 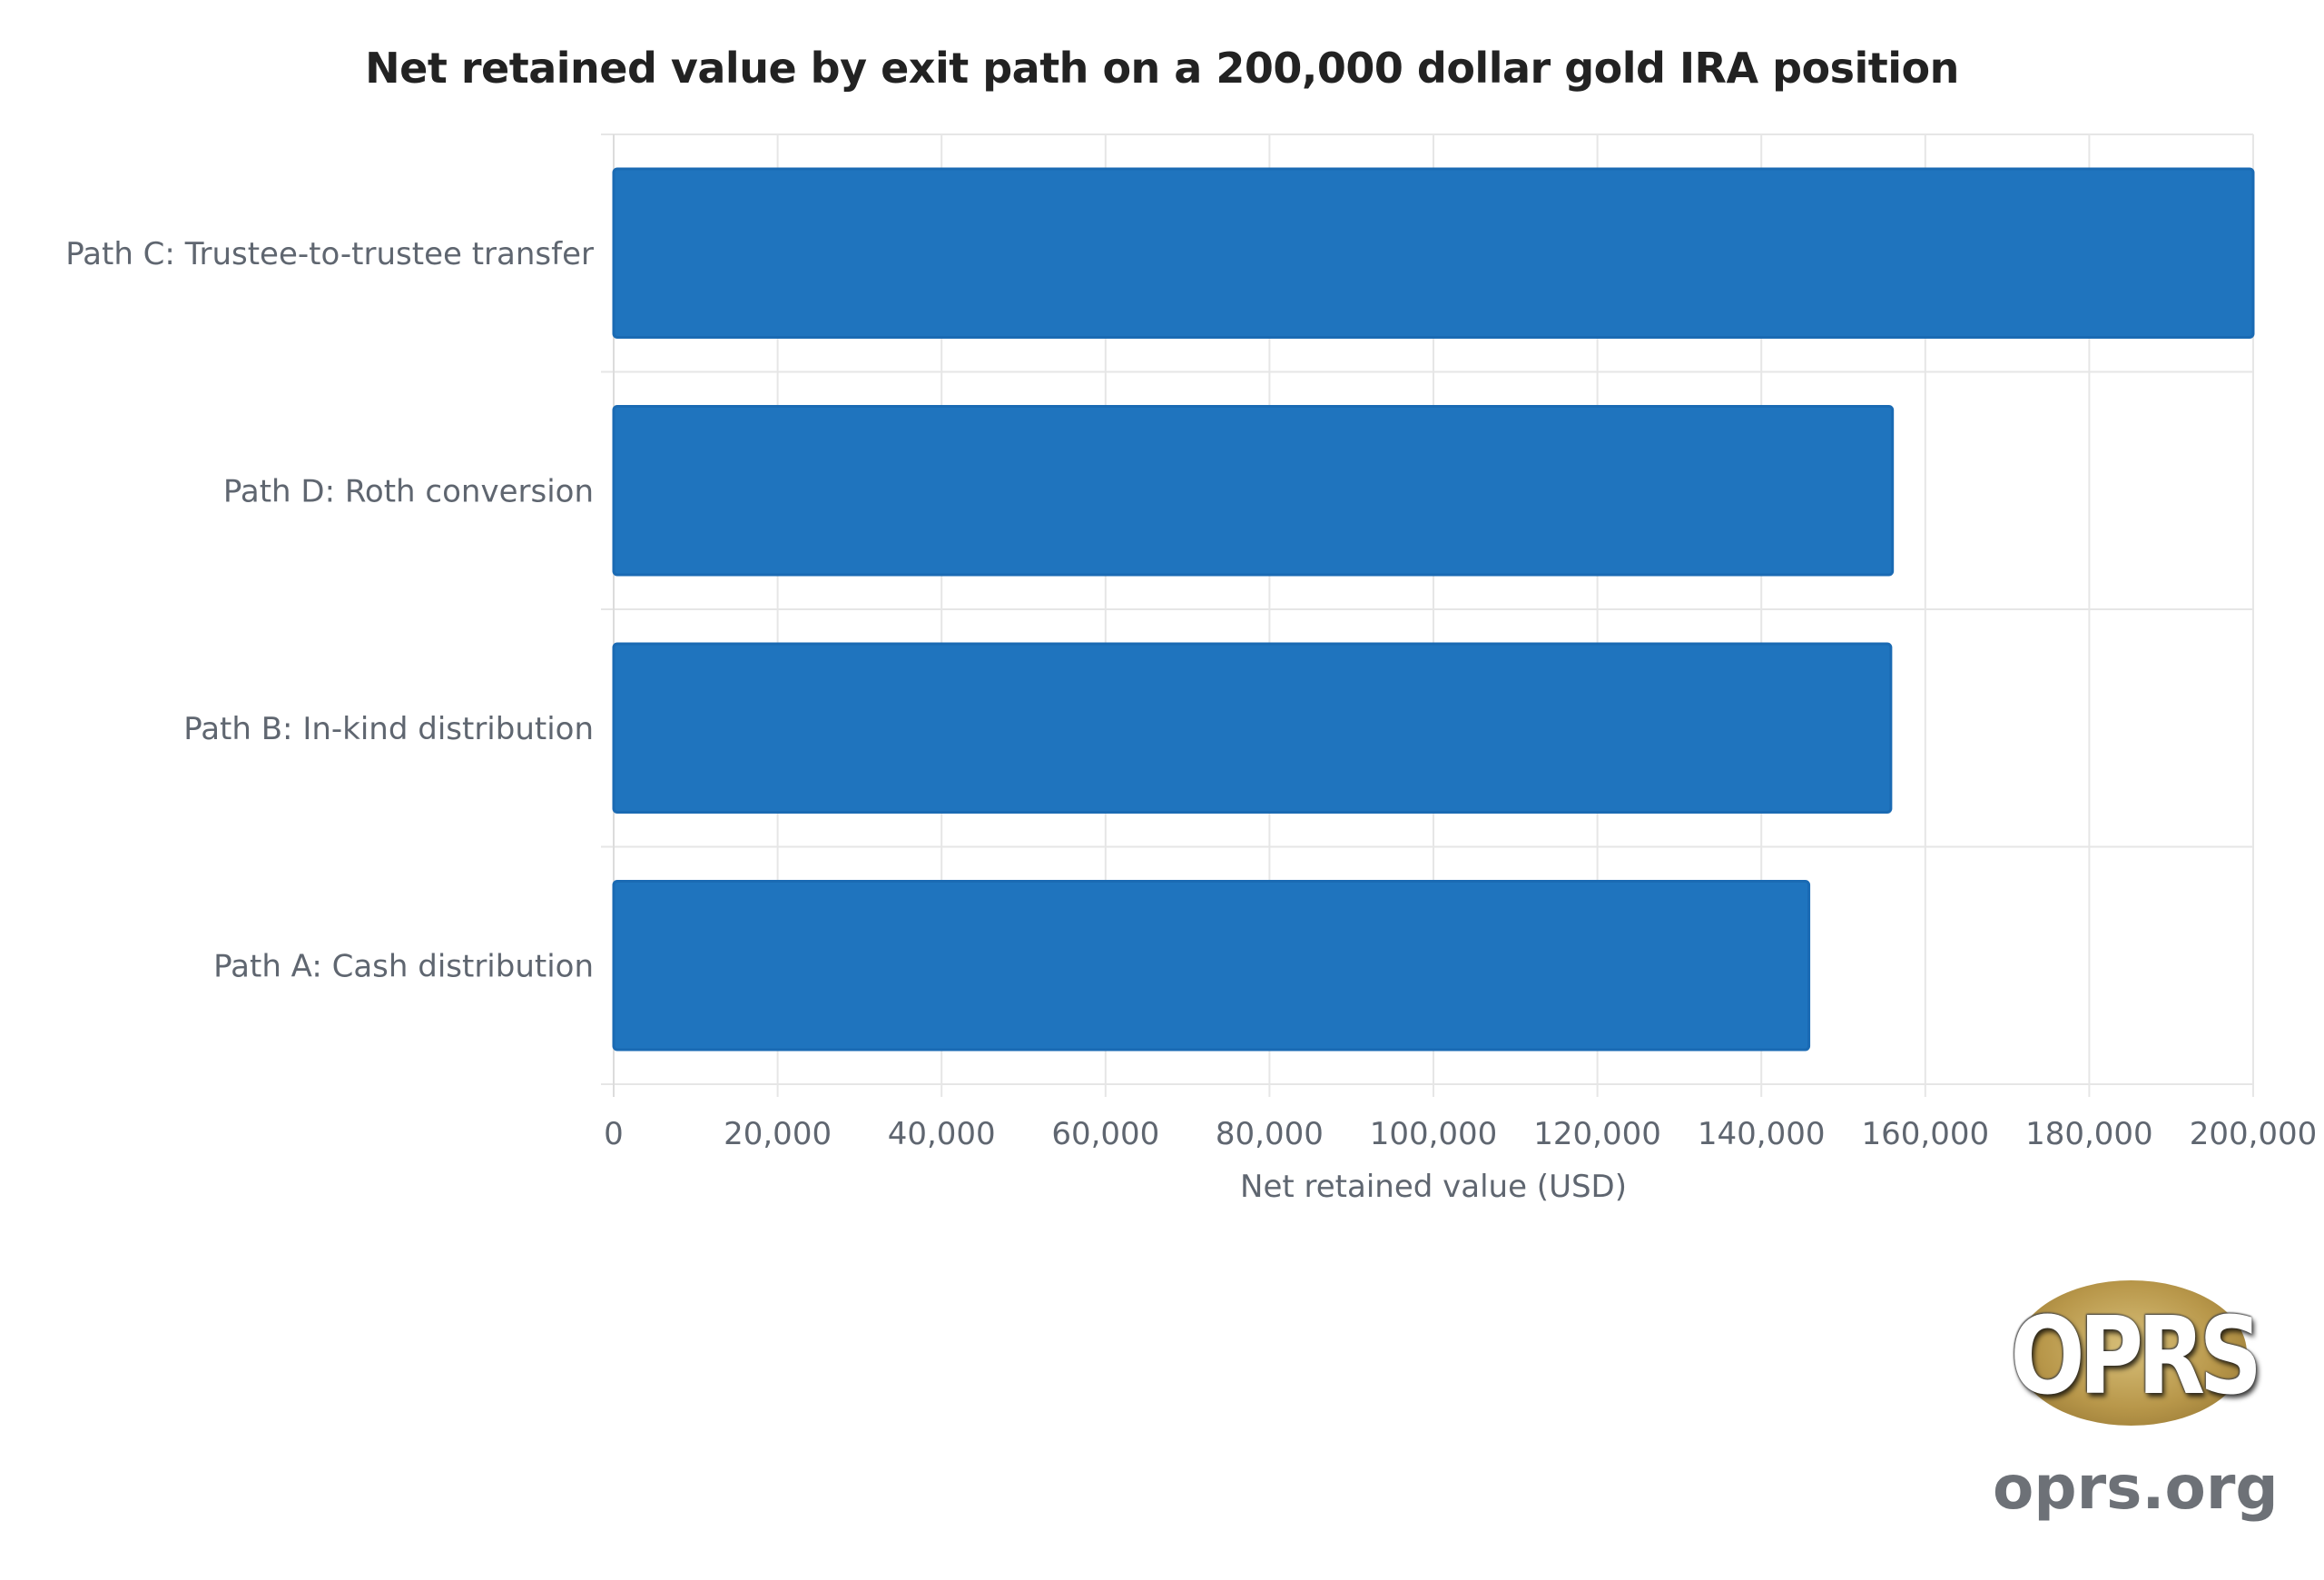 What do you see at coordinates (1433, 1187) in the screenshot?
I see `x-axis-title: Net retained value (USD)` at bounding box center [1433, 1187].